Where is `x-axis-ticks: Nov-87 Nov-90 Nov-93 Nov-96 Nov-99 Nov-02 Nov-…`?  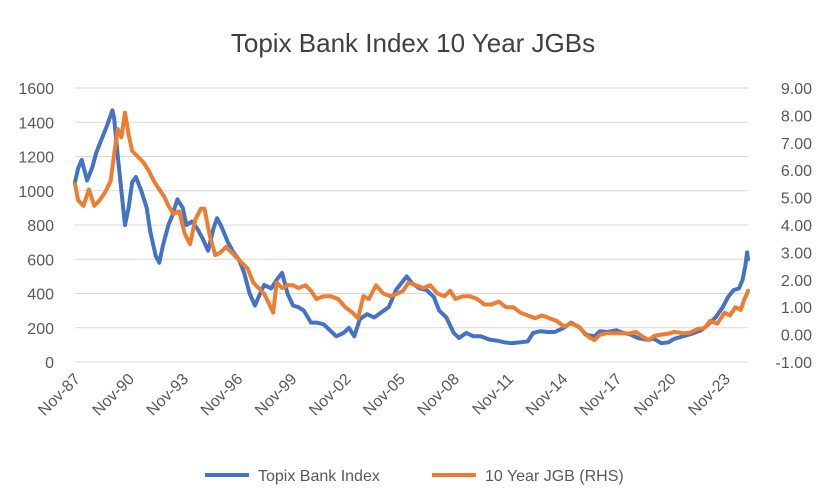 x-axis-ticks: Nov-87 Nov-90 Nov-93 Nov-96 Nov-99 Nov-02 Nov-… is located at coordinates (384, 395).